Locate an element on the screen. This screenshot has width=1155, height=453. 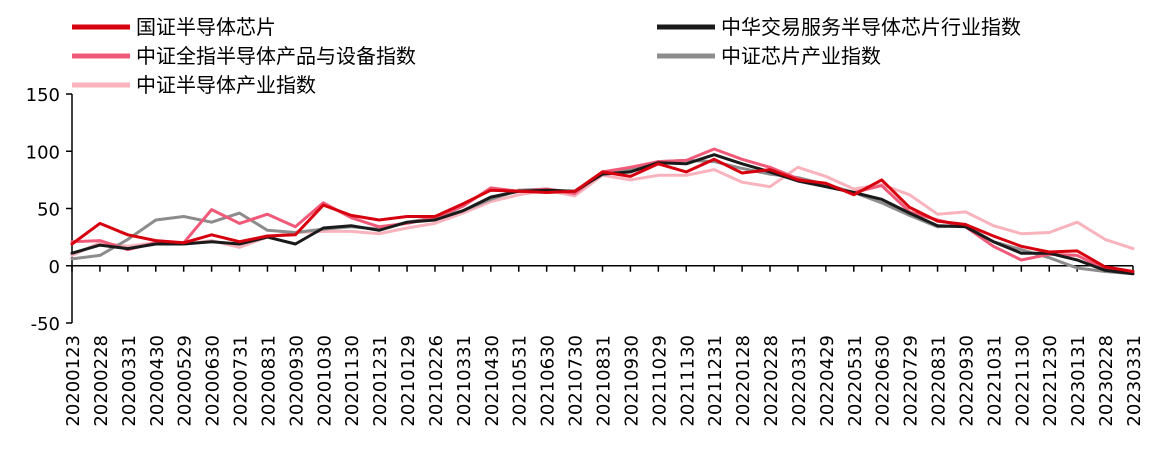
x-tick-label: 20210226 is located at coordinates (436, 381).